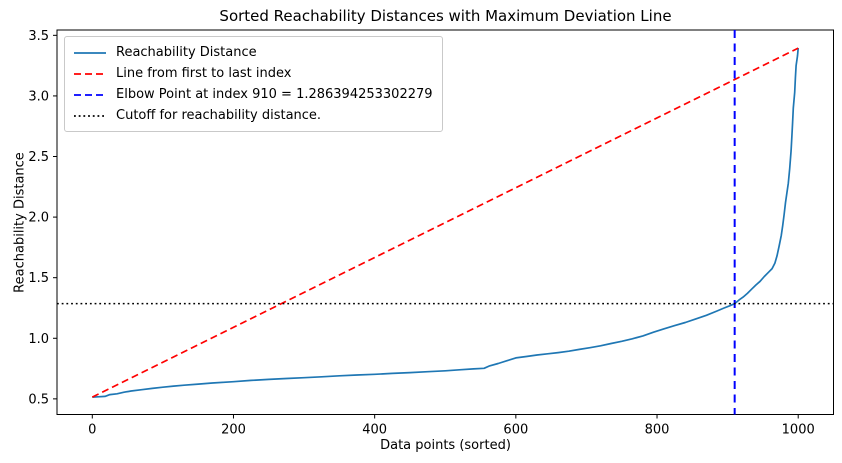 The width and height of the screenshot is (842, 463). Describe the element at coordinates (657, 430) in the screenshot. I see `x-tick-label: 800` at that location.